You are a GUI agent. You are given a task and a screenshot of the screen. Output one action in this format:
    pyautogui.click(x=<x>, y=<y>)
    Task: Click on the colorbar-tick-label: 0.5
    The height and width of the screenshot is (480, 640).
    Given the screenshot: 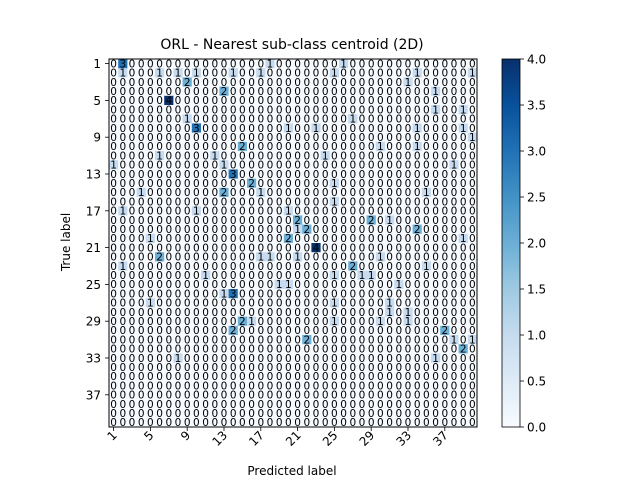 What is the action you would take?
    pyautogui.click(x=536, y=382)
    